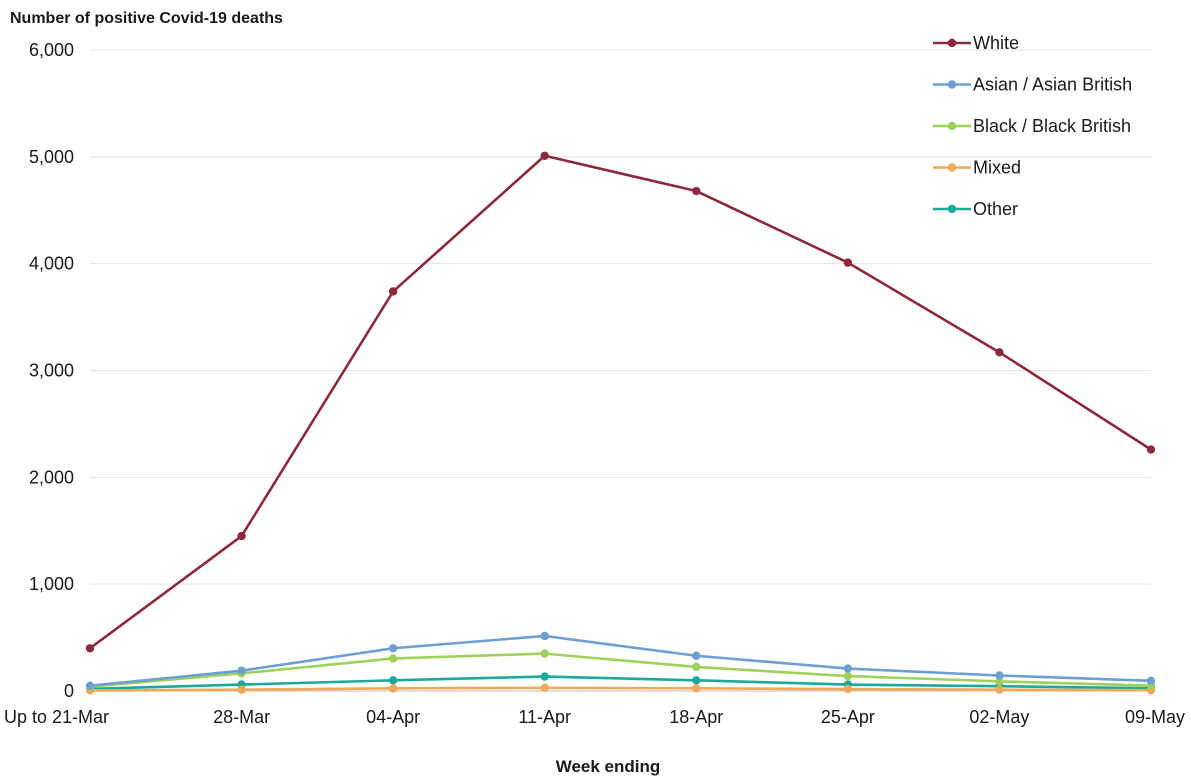 The image size is (1191, 778). I want to click on legend-item: Mixed, so click(977, 168).